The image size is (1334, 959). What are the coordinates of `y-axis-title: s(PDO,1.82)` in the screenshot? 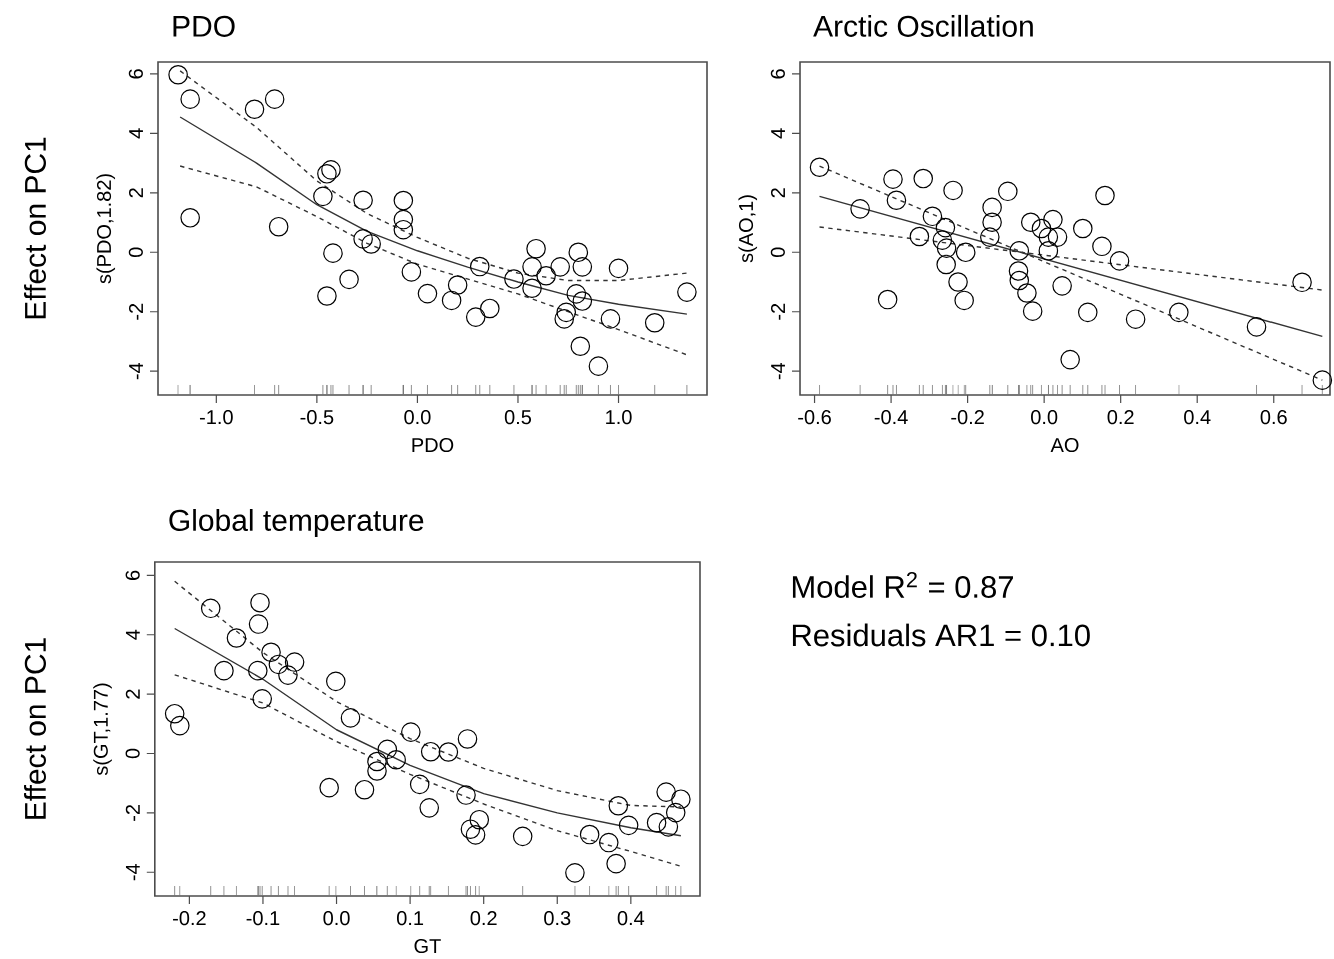 It's located at (106, 229).